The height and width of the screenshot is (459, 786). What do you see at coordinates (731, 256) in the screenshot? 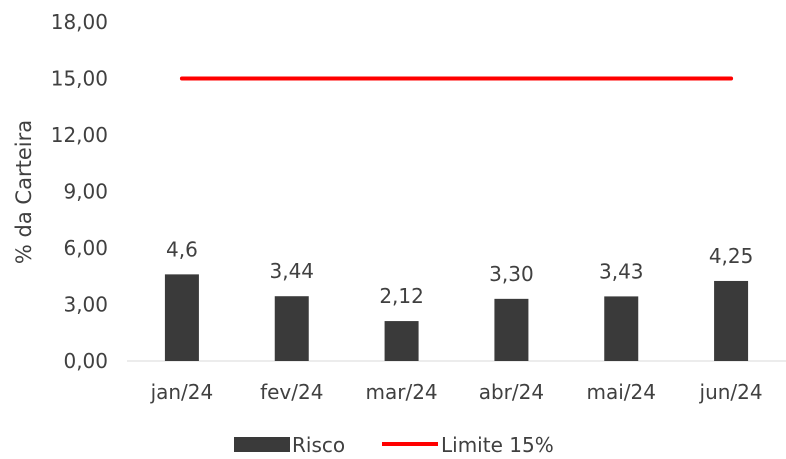
I see `data-label: 4,25` at bounding box center [731, 256].